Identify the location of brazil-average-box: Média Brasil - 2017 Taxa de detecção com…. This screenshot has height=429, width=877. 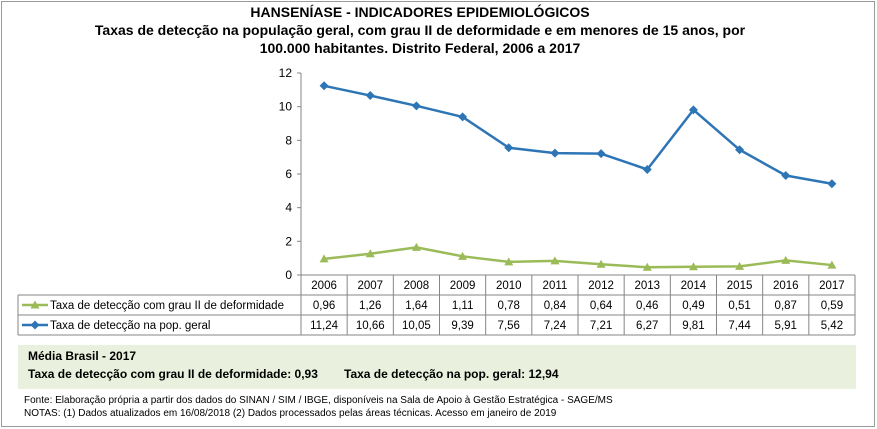
(437, 367).